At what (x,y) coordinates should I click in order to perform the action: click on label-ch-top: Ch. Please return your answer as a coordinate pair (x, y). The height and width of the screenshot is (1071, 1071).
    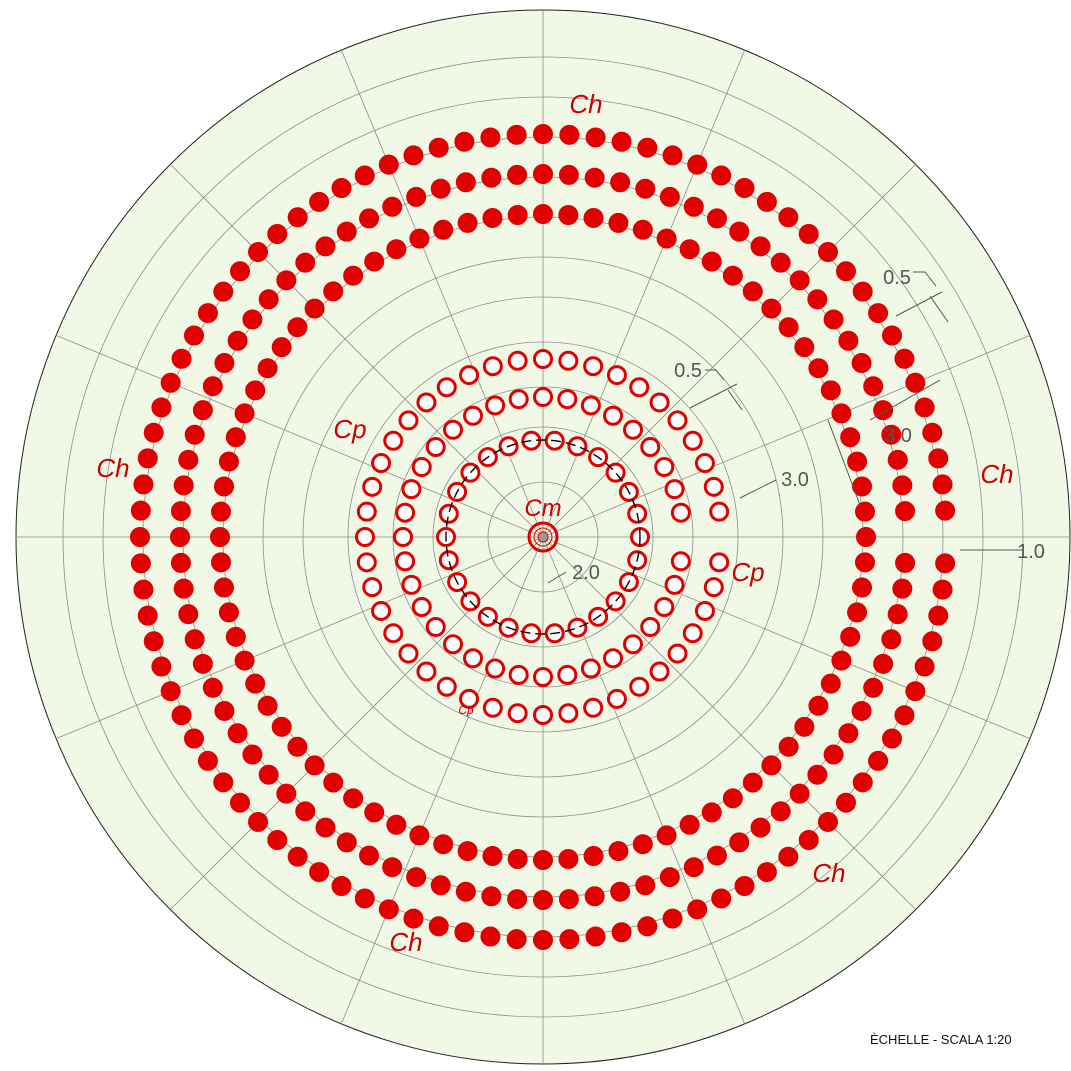
    Looking at the image, I should click on (585, 104).